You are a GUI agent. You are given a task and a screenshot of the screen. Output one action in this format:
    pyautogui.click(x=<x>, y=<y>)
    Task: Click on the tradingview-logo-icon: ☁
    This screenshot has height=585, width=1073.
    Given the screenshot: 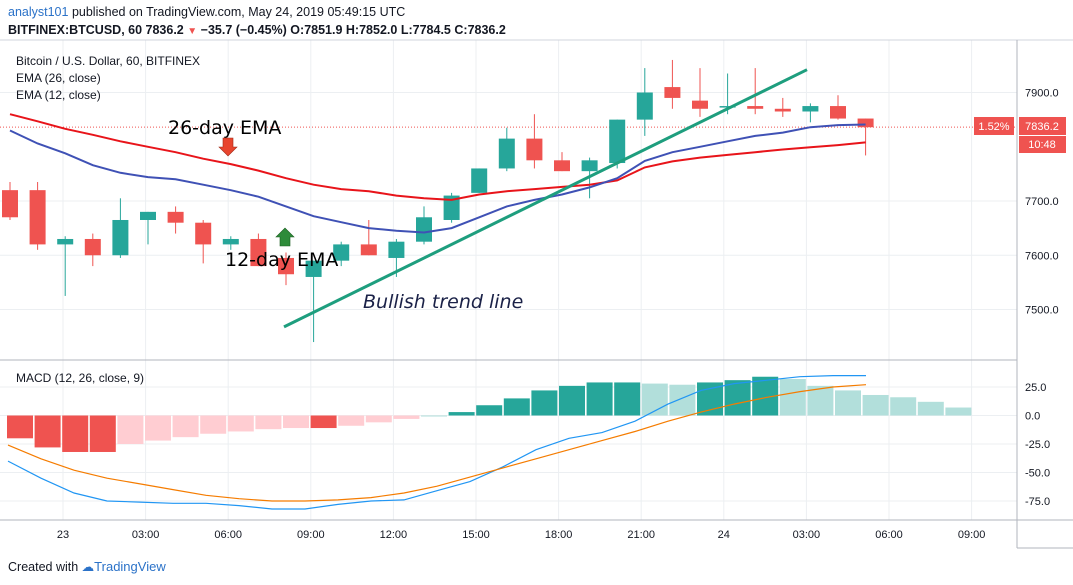 What is the action you would take?
    pyautogui.click(x=88, y=567)
    